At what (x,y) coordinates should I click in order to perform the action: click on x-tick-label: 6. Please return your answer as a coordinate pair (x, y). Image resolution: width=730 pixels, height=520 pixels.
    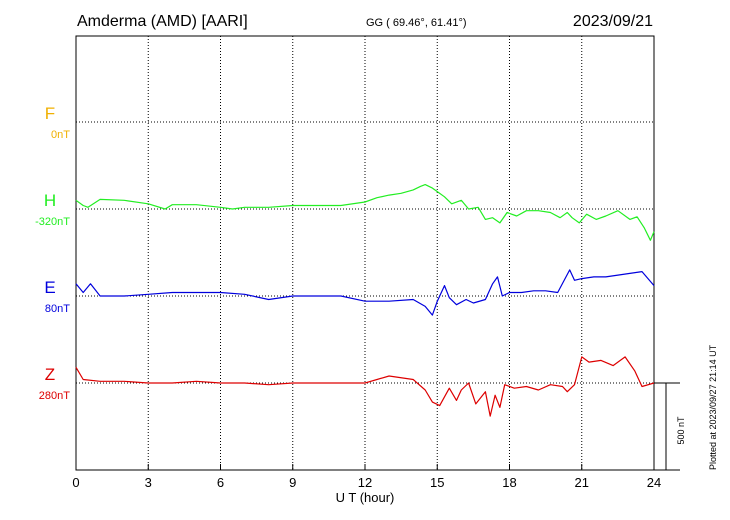
    Looking at the image, I should click on (220, 482).